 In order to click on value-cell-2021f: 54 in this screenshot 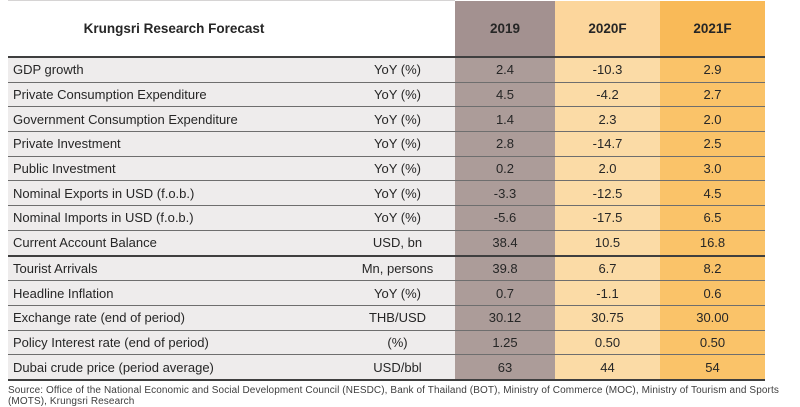, I will do `click(712, 367)`.